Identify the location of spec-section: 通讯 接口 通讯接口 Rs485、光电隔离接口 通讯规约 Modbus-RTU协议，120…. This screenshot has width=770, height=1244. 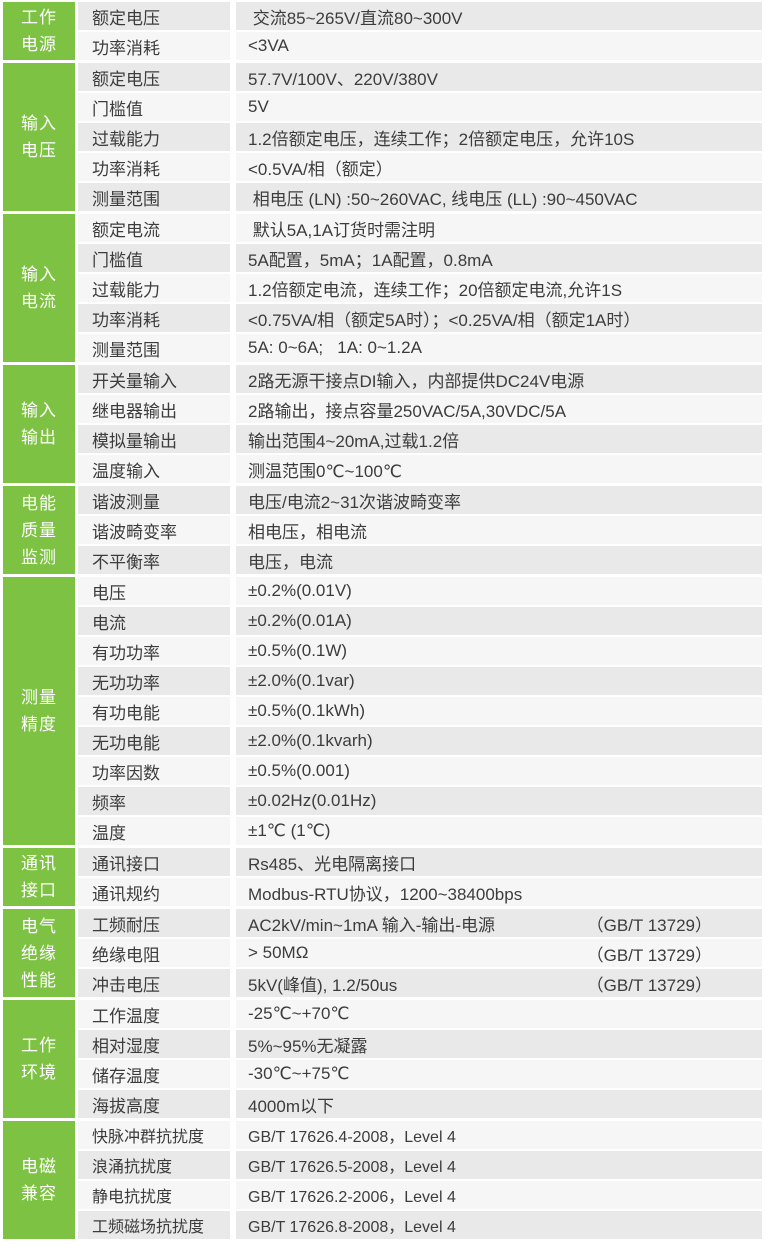
(382, 877).